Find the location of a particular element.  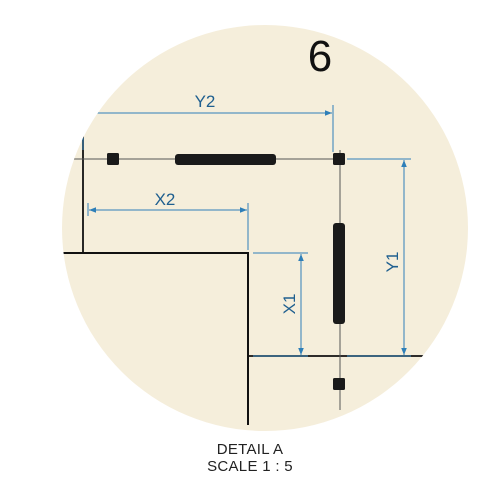

detail-number: 6 is located at coordinates (320, 56).